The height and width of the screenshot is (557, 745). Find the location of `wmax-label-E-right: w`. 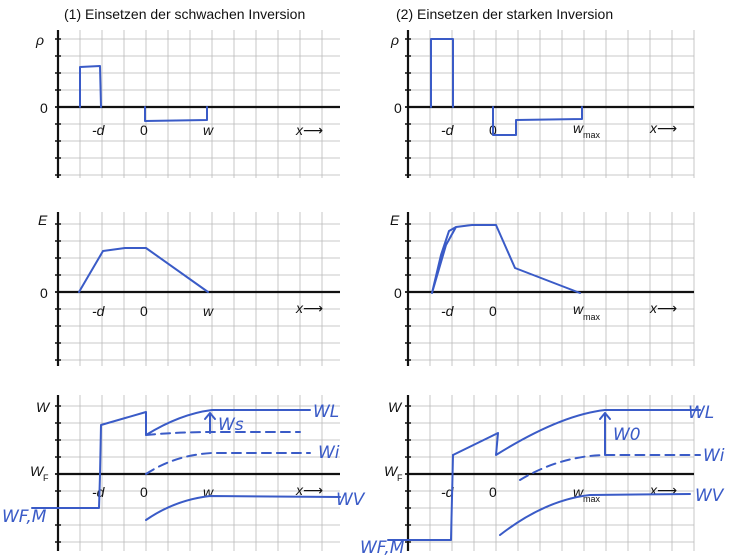

wmax-label-E-right: w is located at coordinates (578, 309).